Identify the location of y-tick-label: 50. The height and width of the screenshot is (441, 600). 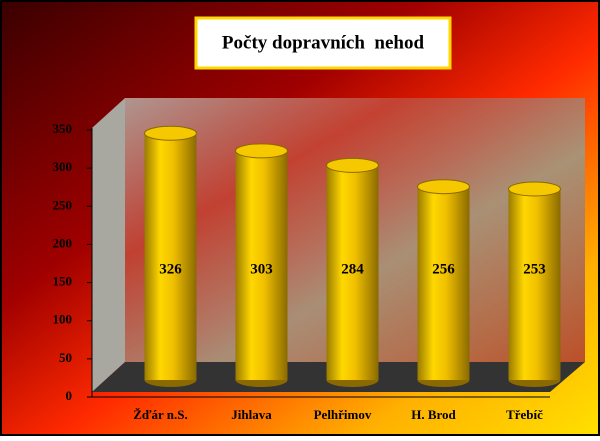
(65, 357).